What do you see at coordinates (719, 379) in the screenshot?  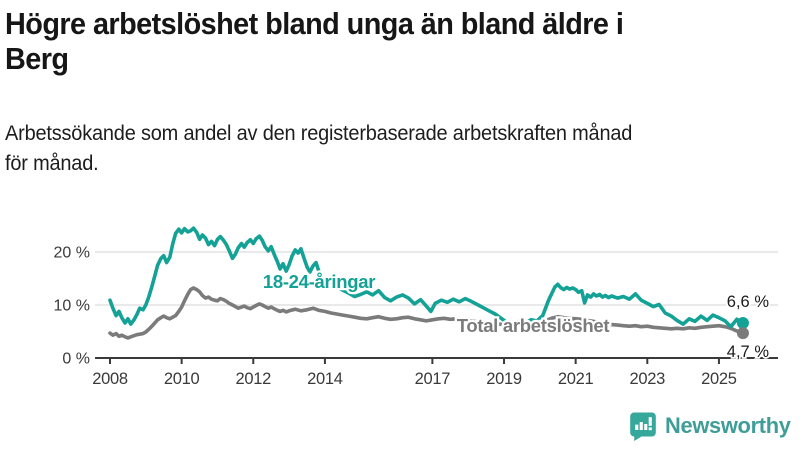 I see `x-tick-label-2025: 2025` at bounding box center [719, 379].